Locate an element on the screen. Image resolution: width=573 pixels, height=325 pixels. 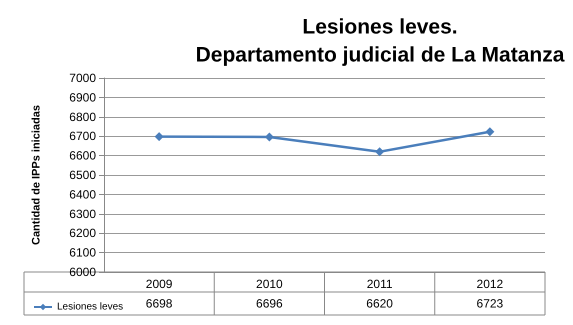
y-tick-label: 6800 is located at coordinates (82, 117).